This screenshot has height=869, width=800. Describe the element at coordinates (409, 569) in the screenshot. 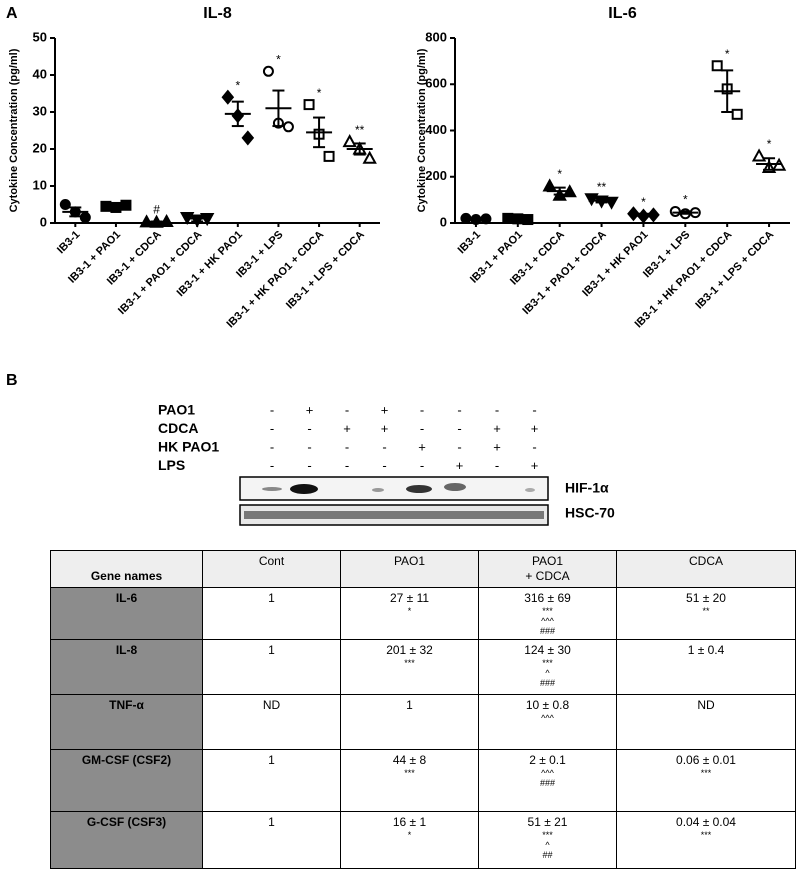

I see `header-cell: PAO1` at that location.